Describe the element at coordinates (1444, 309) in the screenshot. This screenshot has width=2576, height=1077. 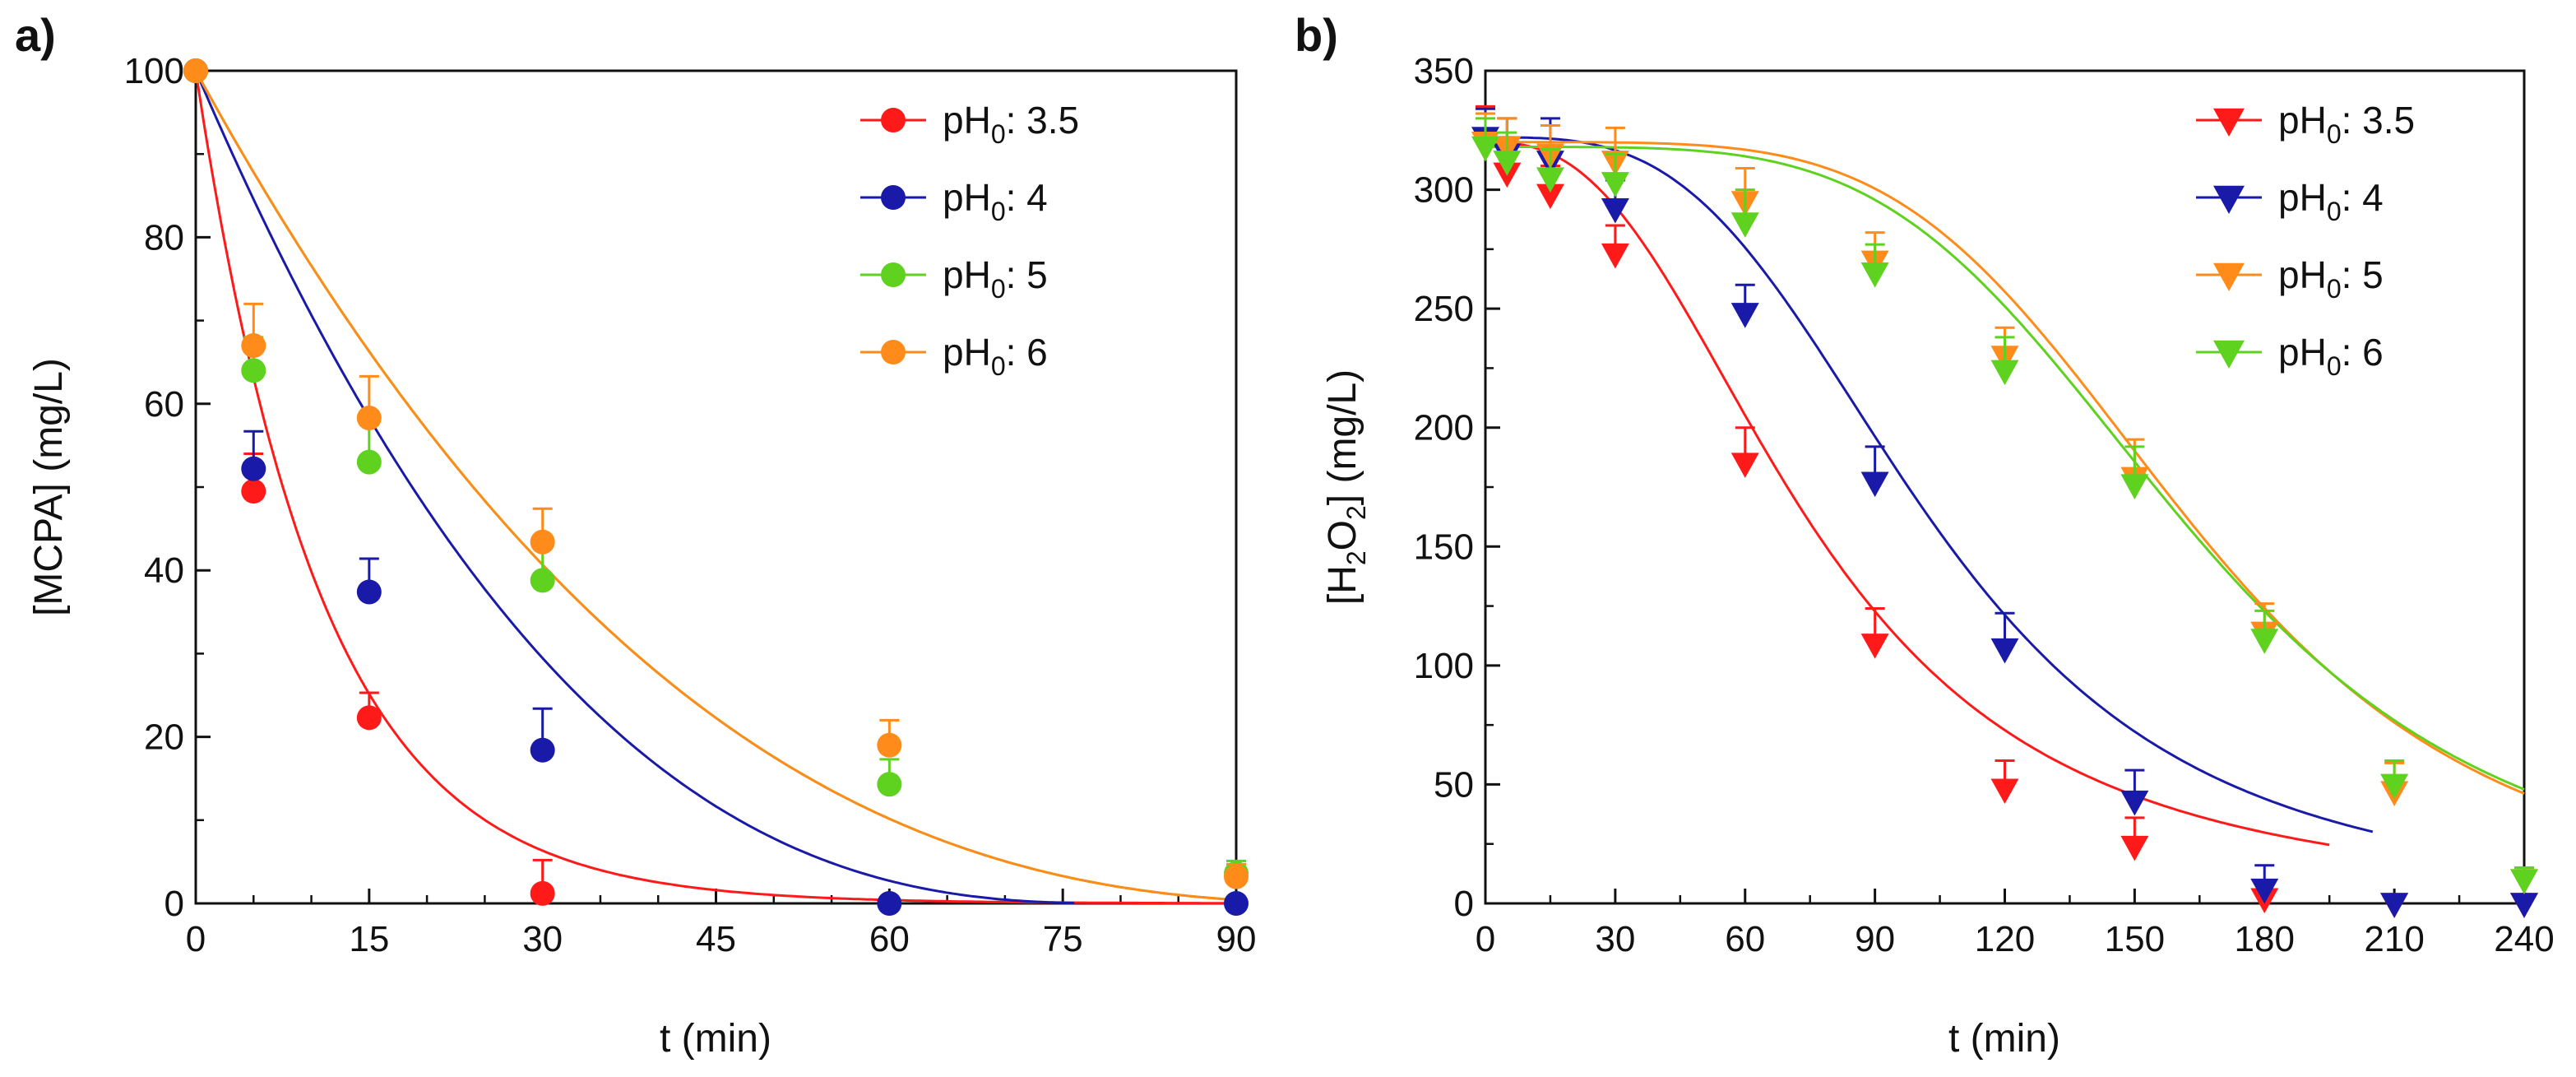
I see `y-tick-label: 250` at that location.